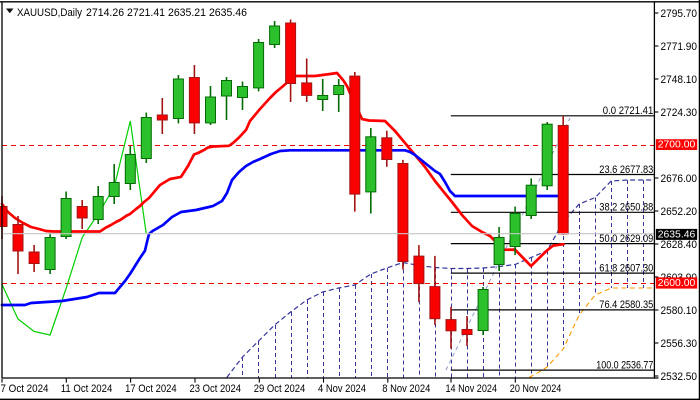  What do you see at coordinates (679, 47) in the screenshot?
I see `svg-text: 2771.90` at bounding box center [679, 47].